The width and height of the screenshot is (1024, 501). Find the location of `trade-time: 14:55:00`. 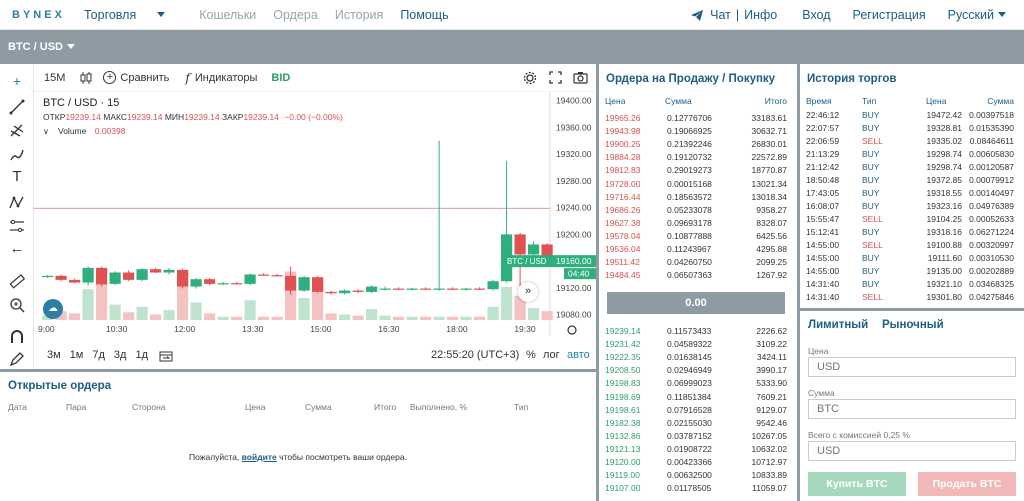

trade-time: 14:55:00 is located at coordinates (823, 258).